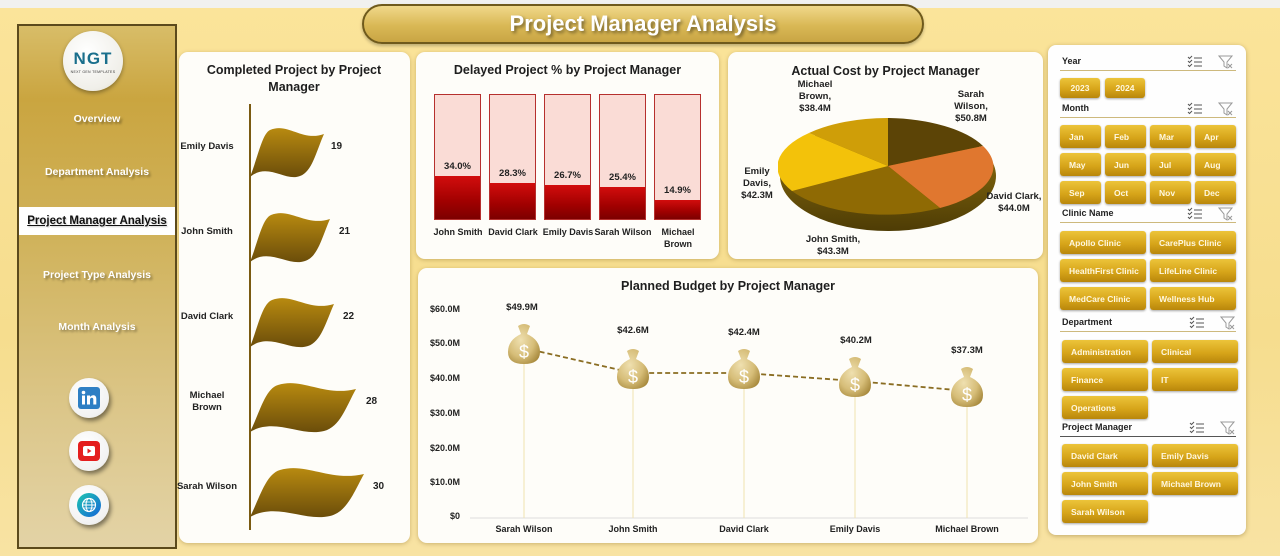 This screenshot has width=1280, height=556. What do you see at coordinates (1125, 88) in the screenshot?
I see `year-2024-button: 2024` at bounding box center [1125, 88].